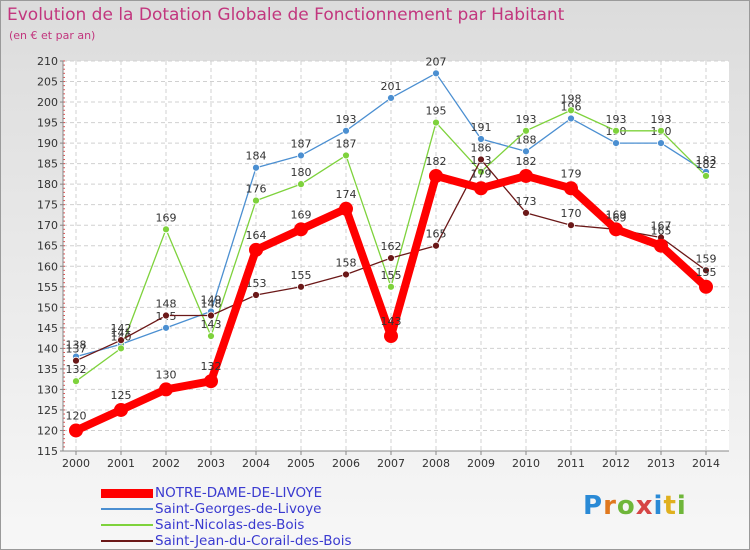 Image resolution: width=750 pixels, height=550 pixels. What do you see at coordinates (670, 506) in the screenshot?
I see `logo-letter: t` at bounding box center [670, 506].